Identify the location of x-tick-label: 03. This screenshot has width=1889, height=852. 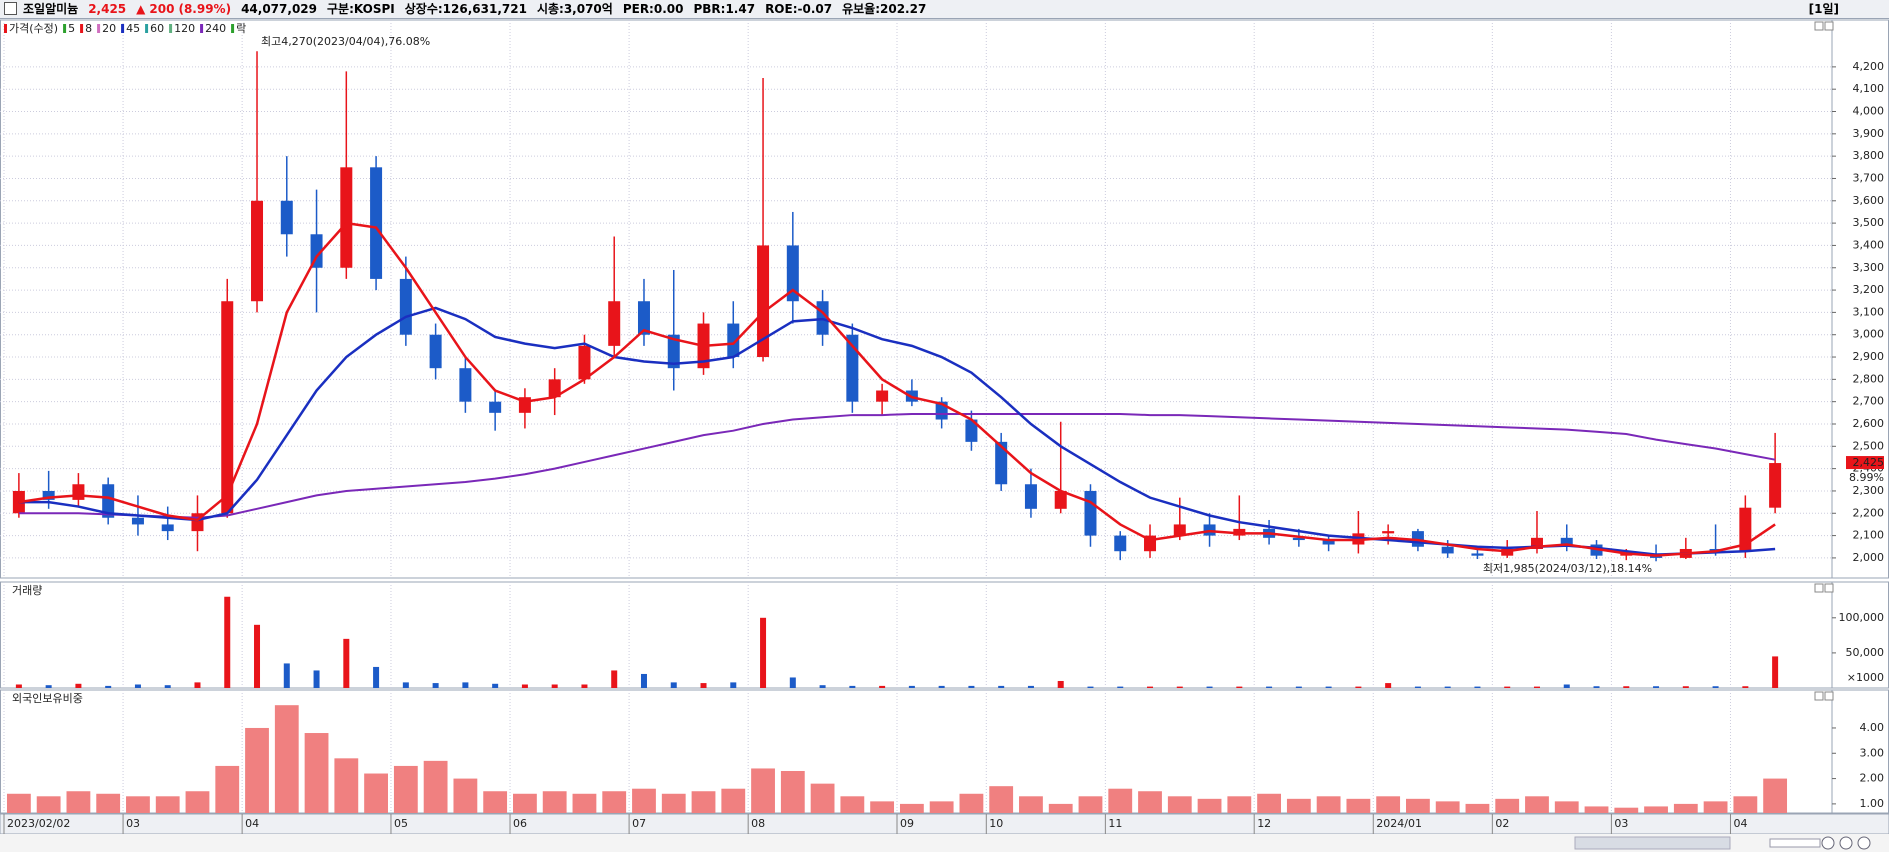
(133, 823).